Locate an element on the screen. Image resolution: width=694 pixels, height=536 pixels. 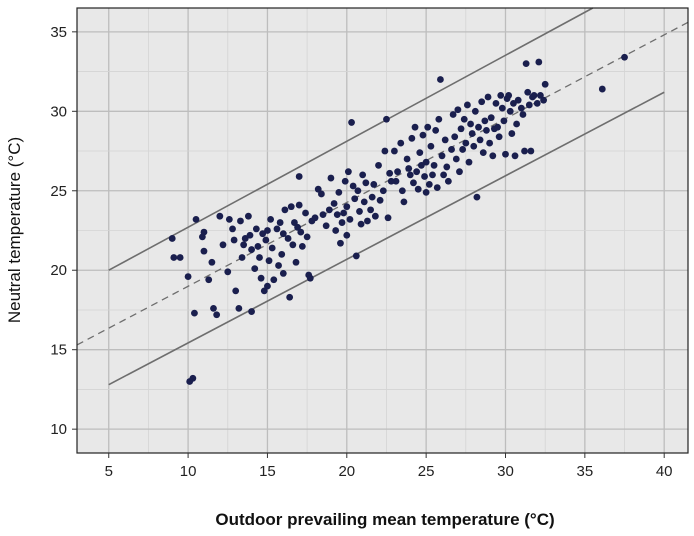
x-tick-label: 30 is located at coordinates (505, 471).